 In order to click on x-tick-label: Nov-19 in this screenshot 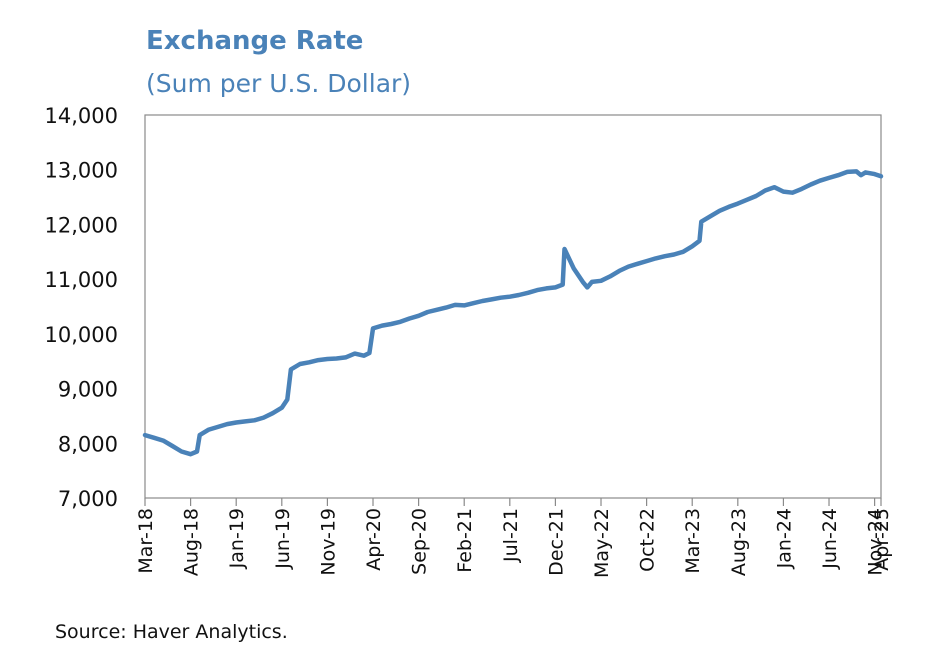, I will do `click(328, 542)`.